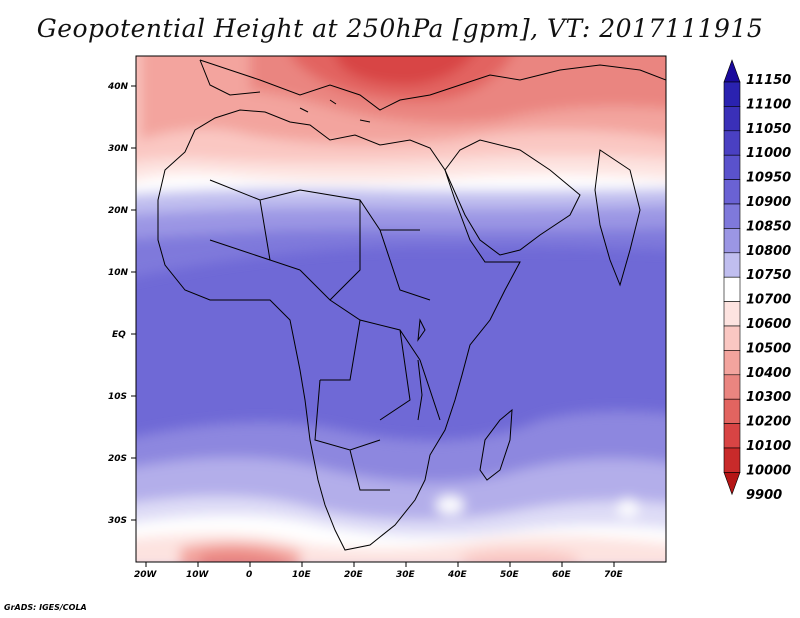 This screenshot has height=618, width=800. What do you see at coordinates (768, 226) in the screenshot?
I see `colorbar-label: 10850` at bounding box center [768, 226].